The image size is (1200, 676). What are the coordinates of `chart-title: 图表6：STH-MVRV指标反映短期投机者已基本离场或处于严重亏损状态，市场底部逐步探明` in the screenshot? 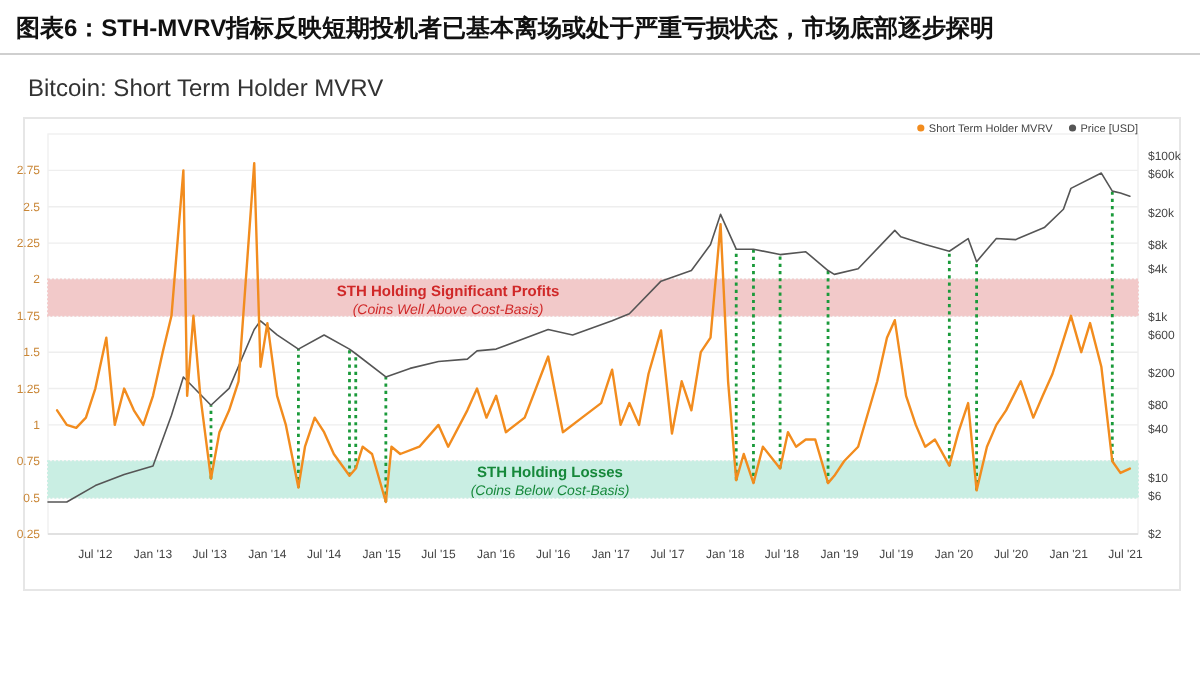 It's located at (505, 28).